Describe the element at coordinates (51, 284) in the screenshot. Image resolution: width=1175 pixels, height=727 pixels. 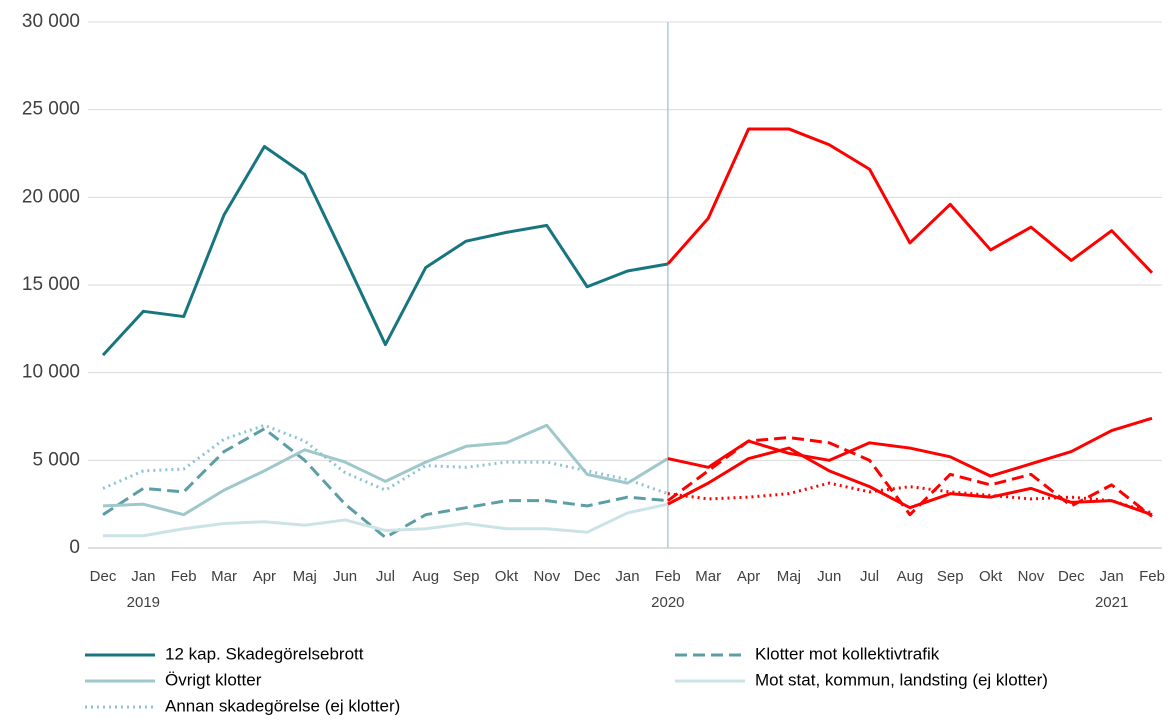
I see `y-tick-label: 15 000` at that location.